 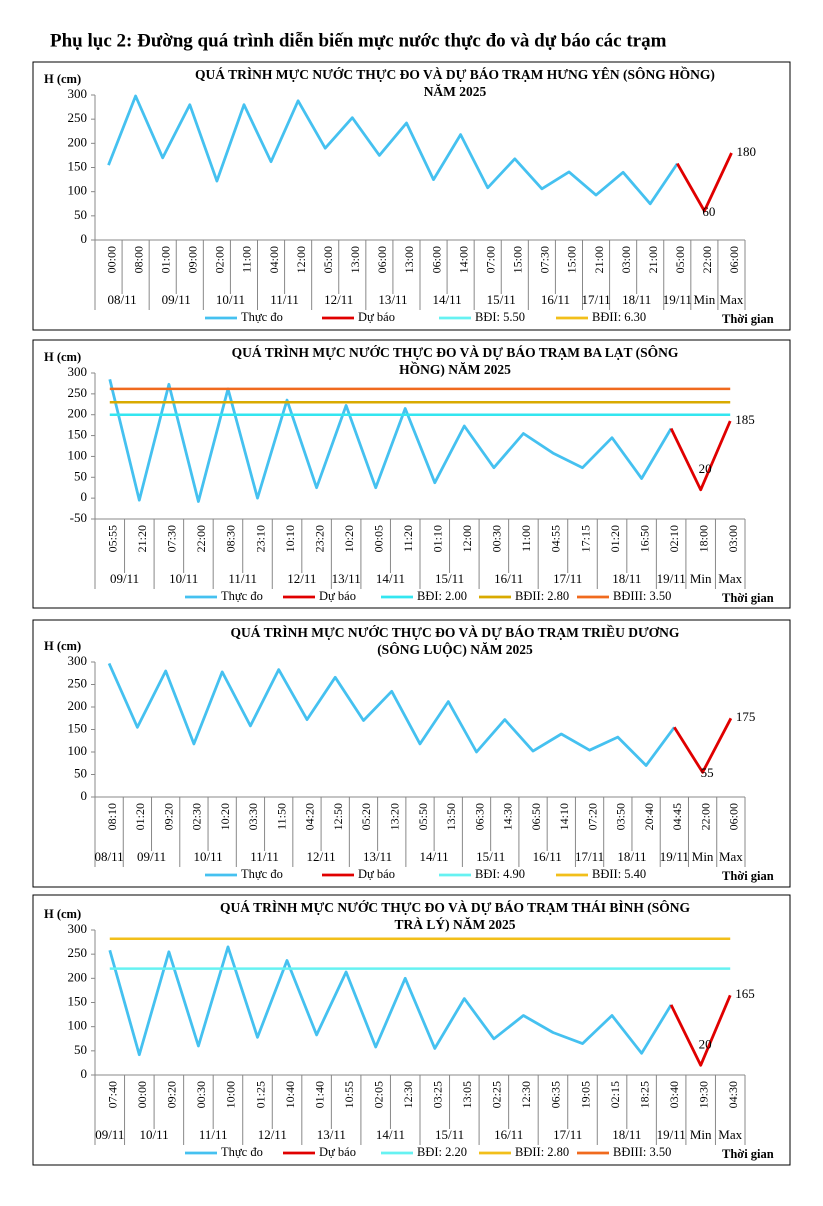 What do you see at coordinates (349, 1094) in the screenshot?
I see `x-tick-label: 10:55` at bounding box center [349, 1094].